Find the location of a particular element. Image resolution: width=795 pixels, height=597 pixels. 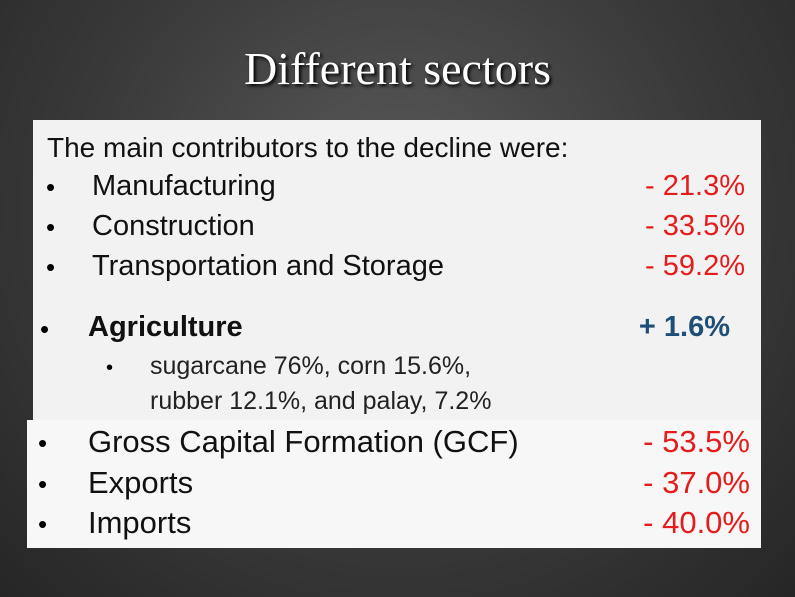

agriculture-detail: rubber 12.1%, and palay, 7.2% is located at coordinates (321, 401).